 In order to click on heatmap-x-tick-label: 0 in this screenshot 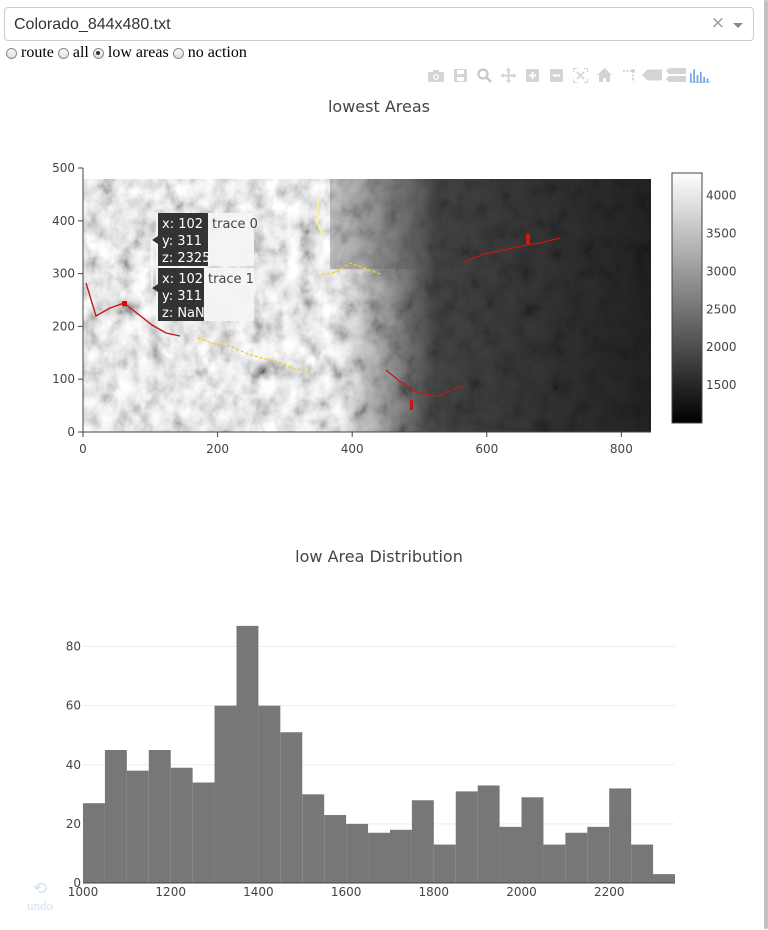, I will do `click(83, 449)`.